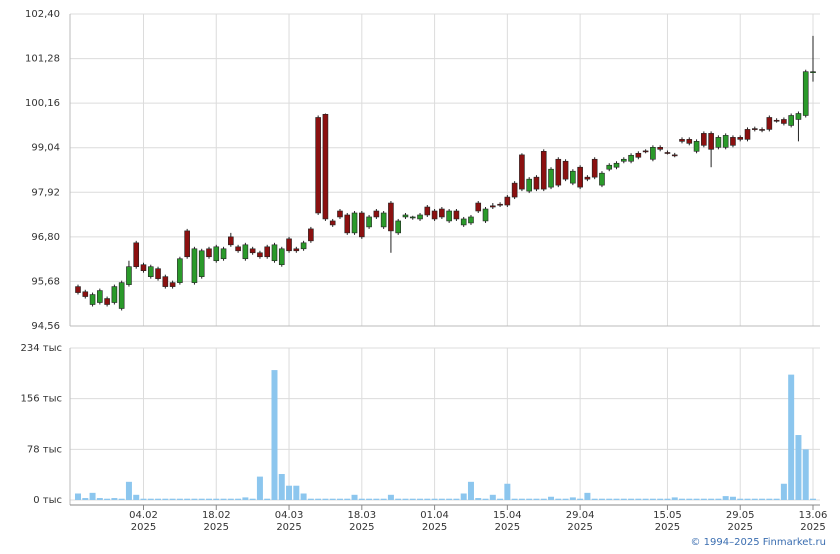 This screenshot has height=554, width=840. I want to click on x-tick-label: 18.02, so click(216, 515).